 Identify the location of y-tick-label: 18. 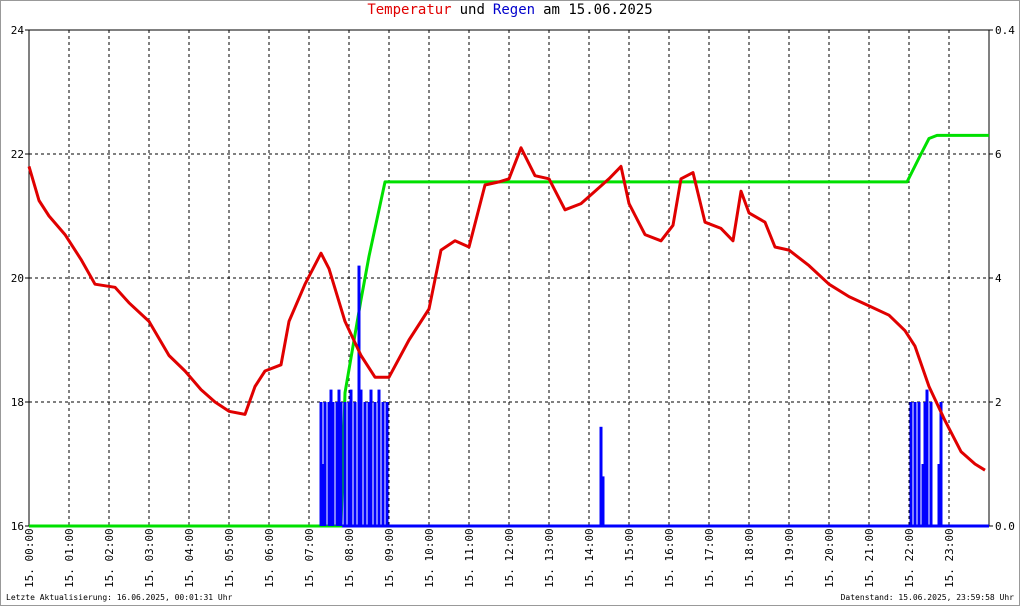
(17, 402).